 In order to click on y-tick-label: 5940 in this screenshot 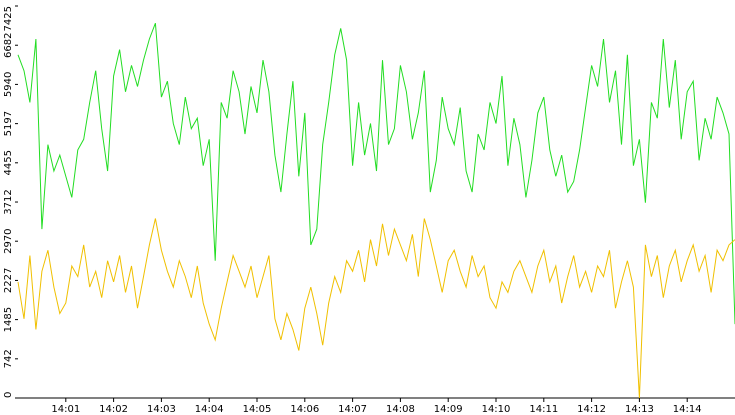, I will do `click(8, 84)`.